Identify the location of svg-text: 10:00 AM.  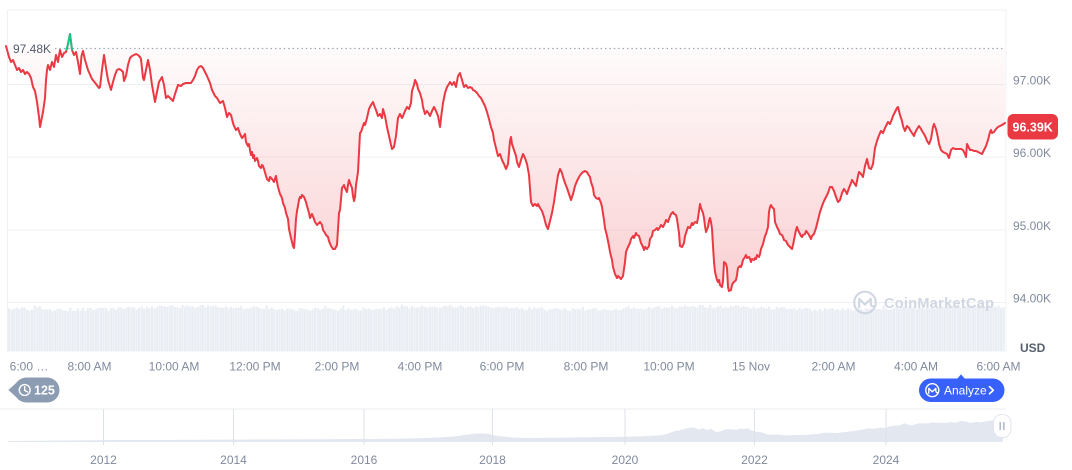
(174, 367).